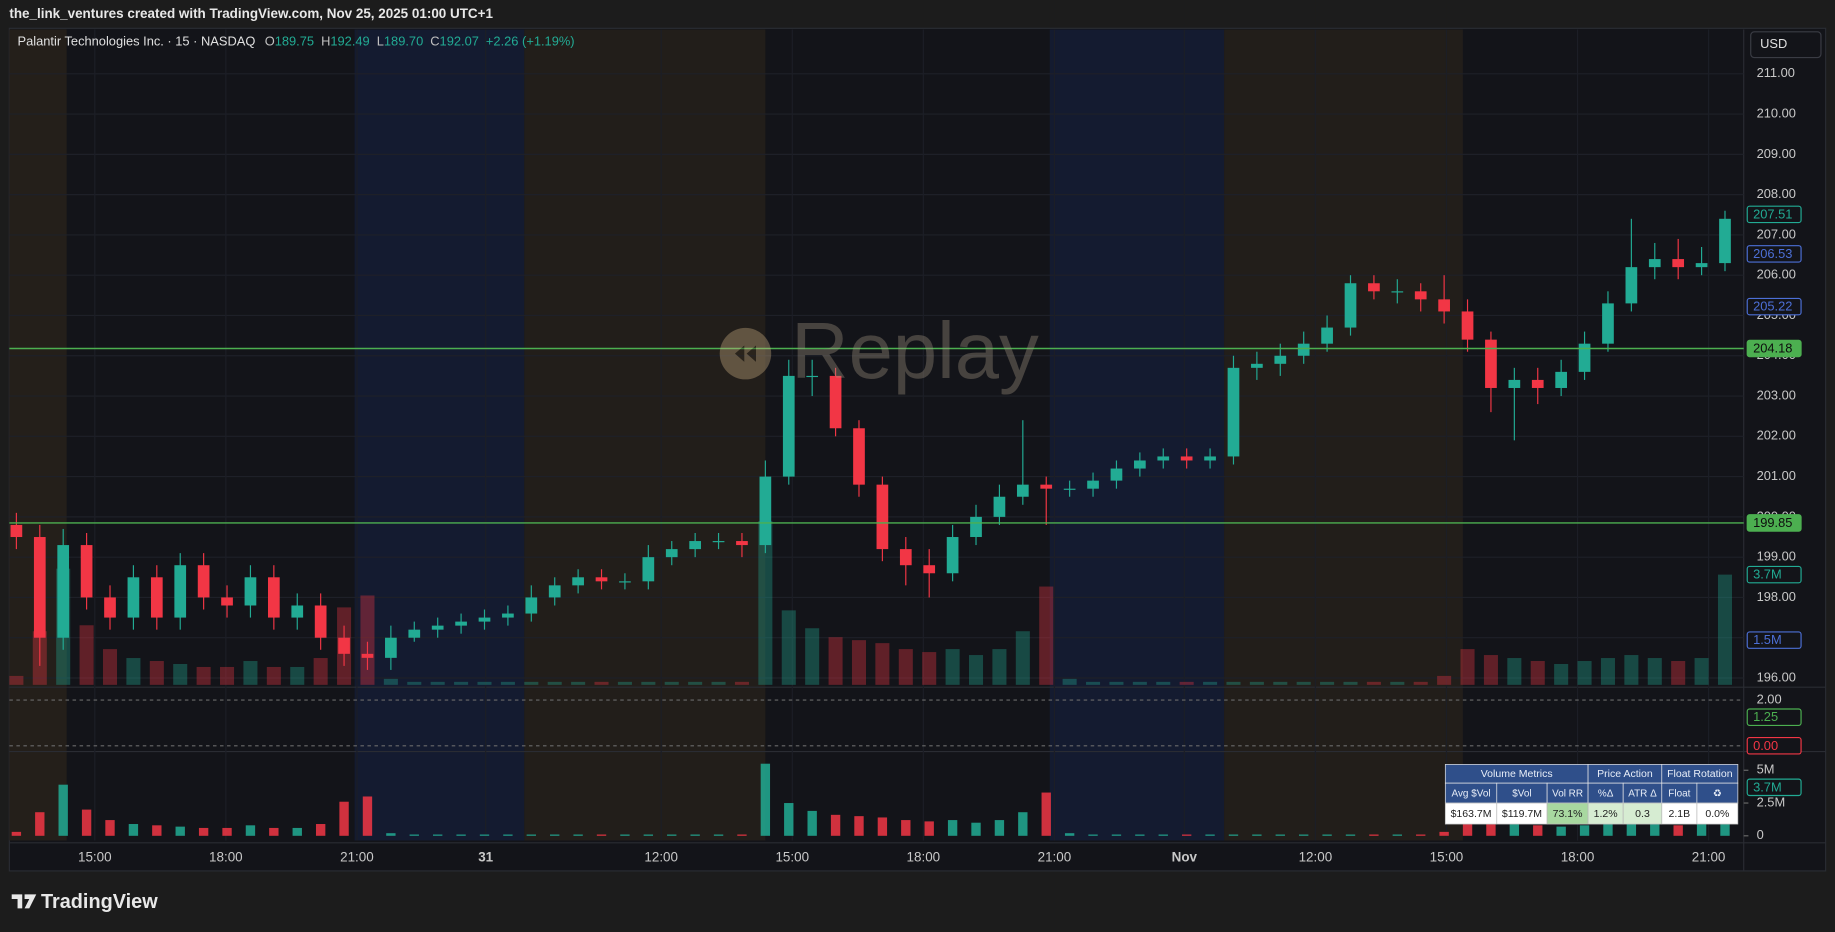  What do you see at coordinates (1776, 394) in the screenshot?
I see `y-tick-label: 203.00` at bounding box center [1776, 394].